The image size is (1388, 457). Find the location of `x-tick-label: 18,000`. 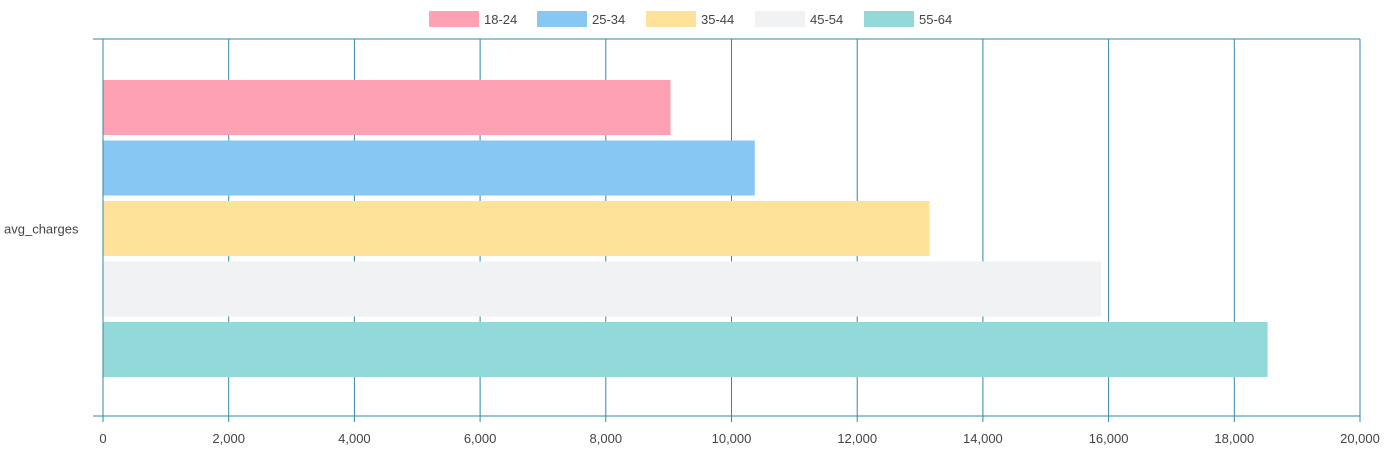

x-tick-label: 18,000 is located at coordinates (1234, 438).